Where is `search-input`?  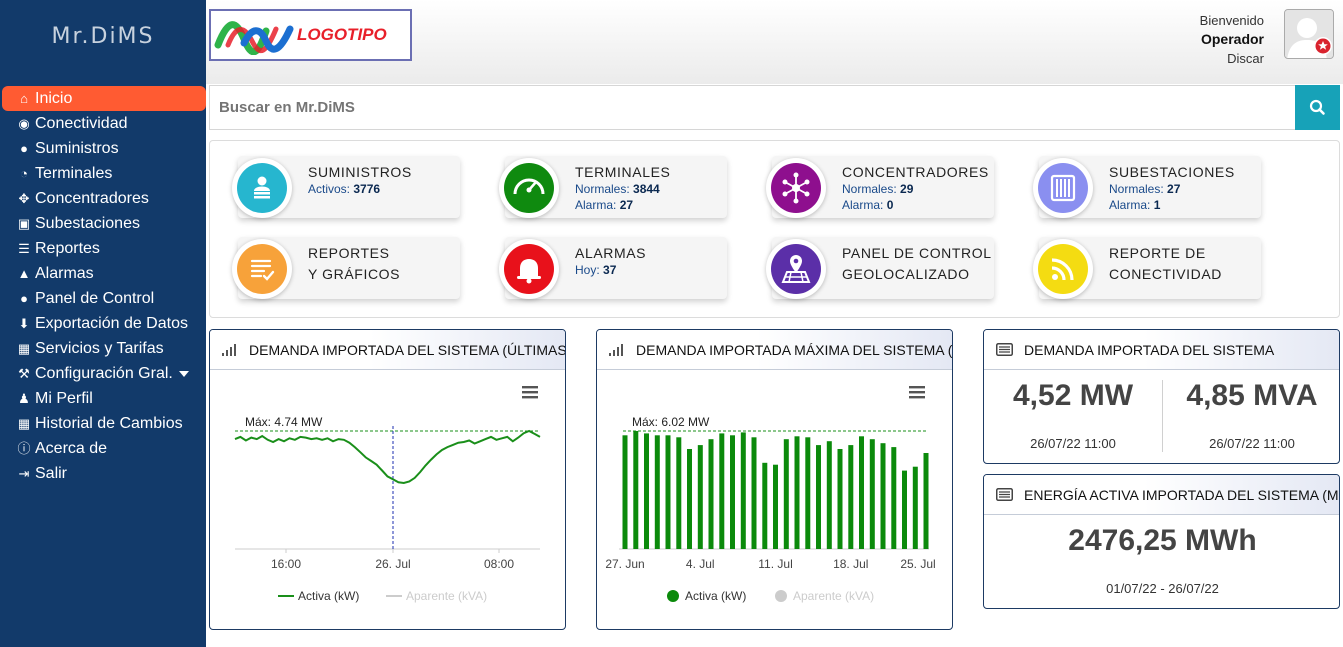 search-input is located at coordinates (752, 107).